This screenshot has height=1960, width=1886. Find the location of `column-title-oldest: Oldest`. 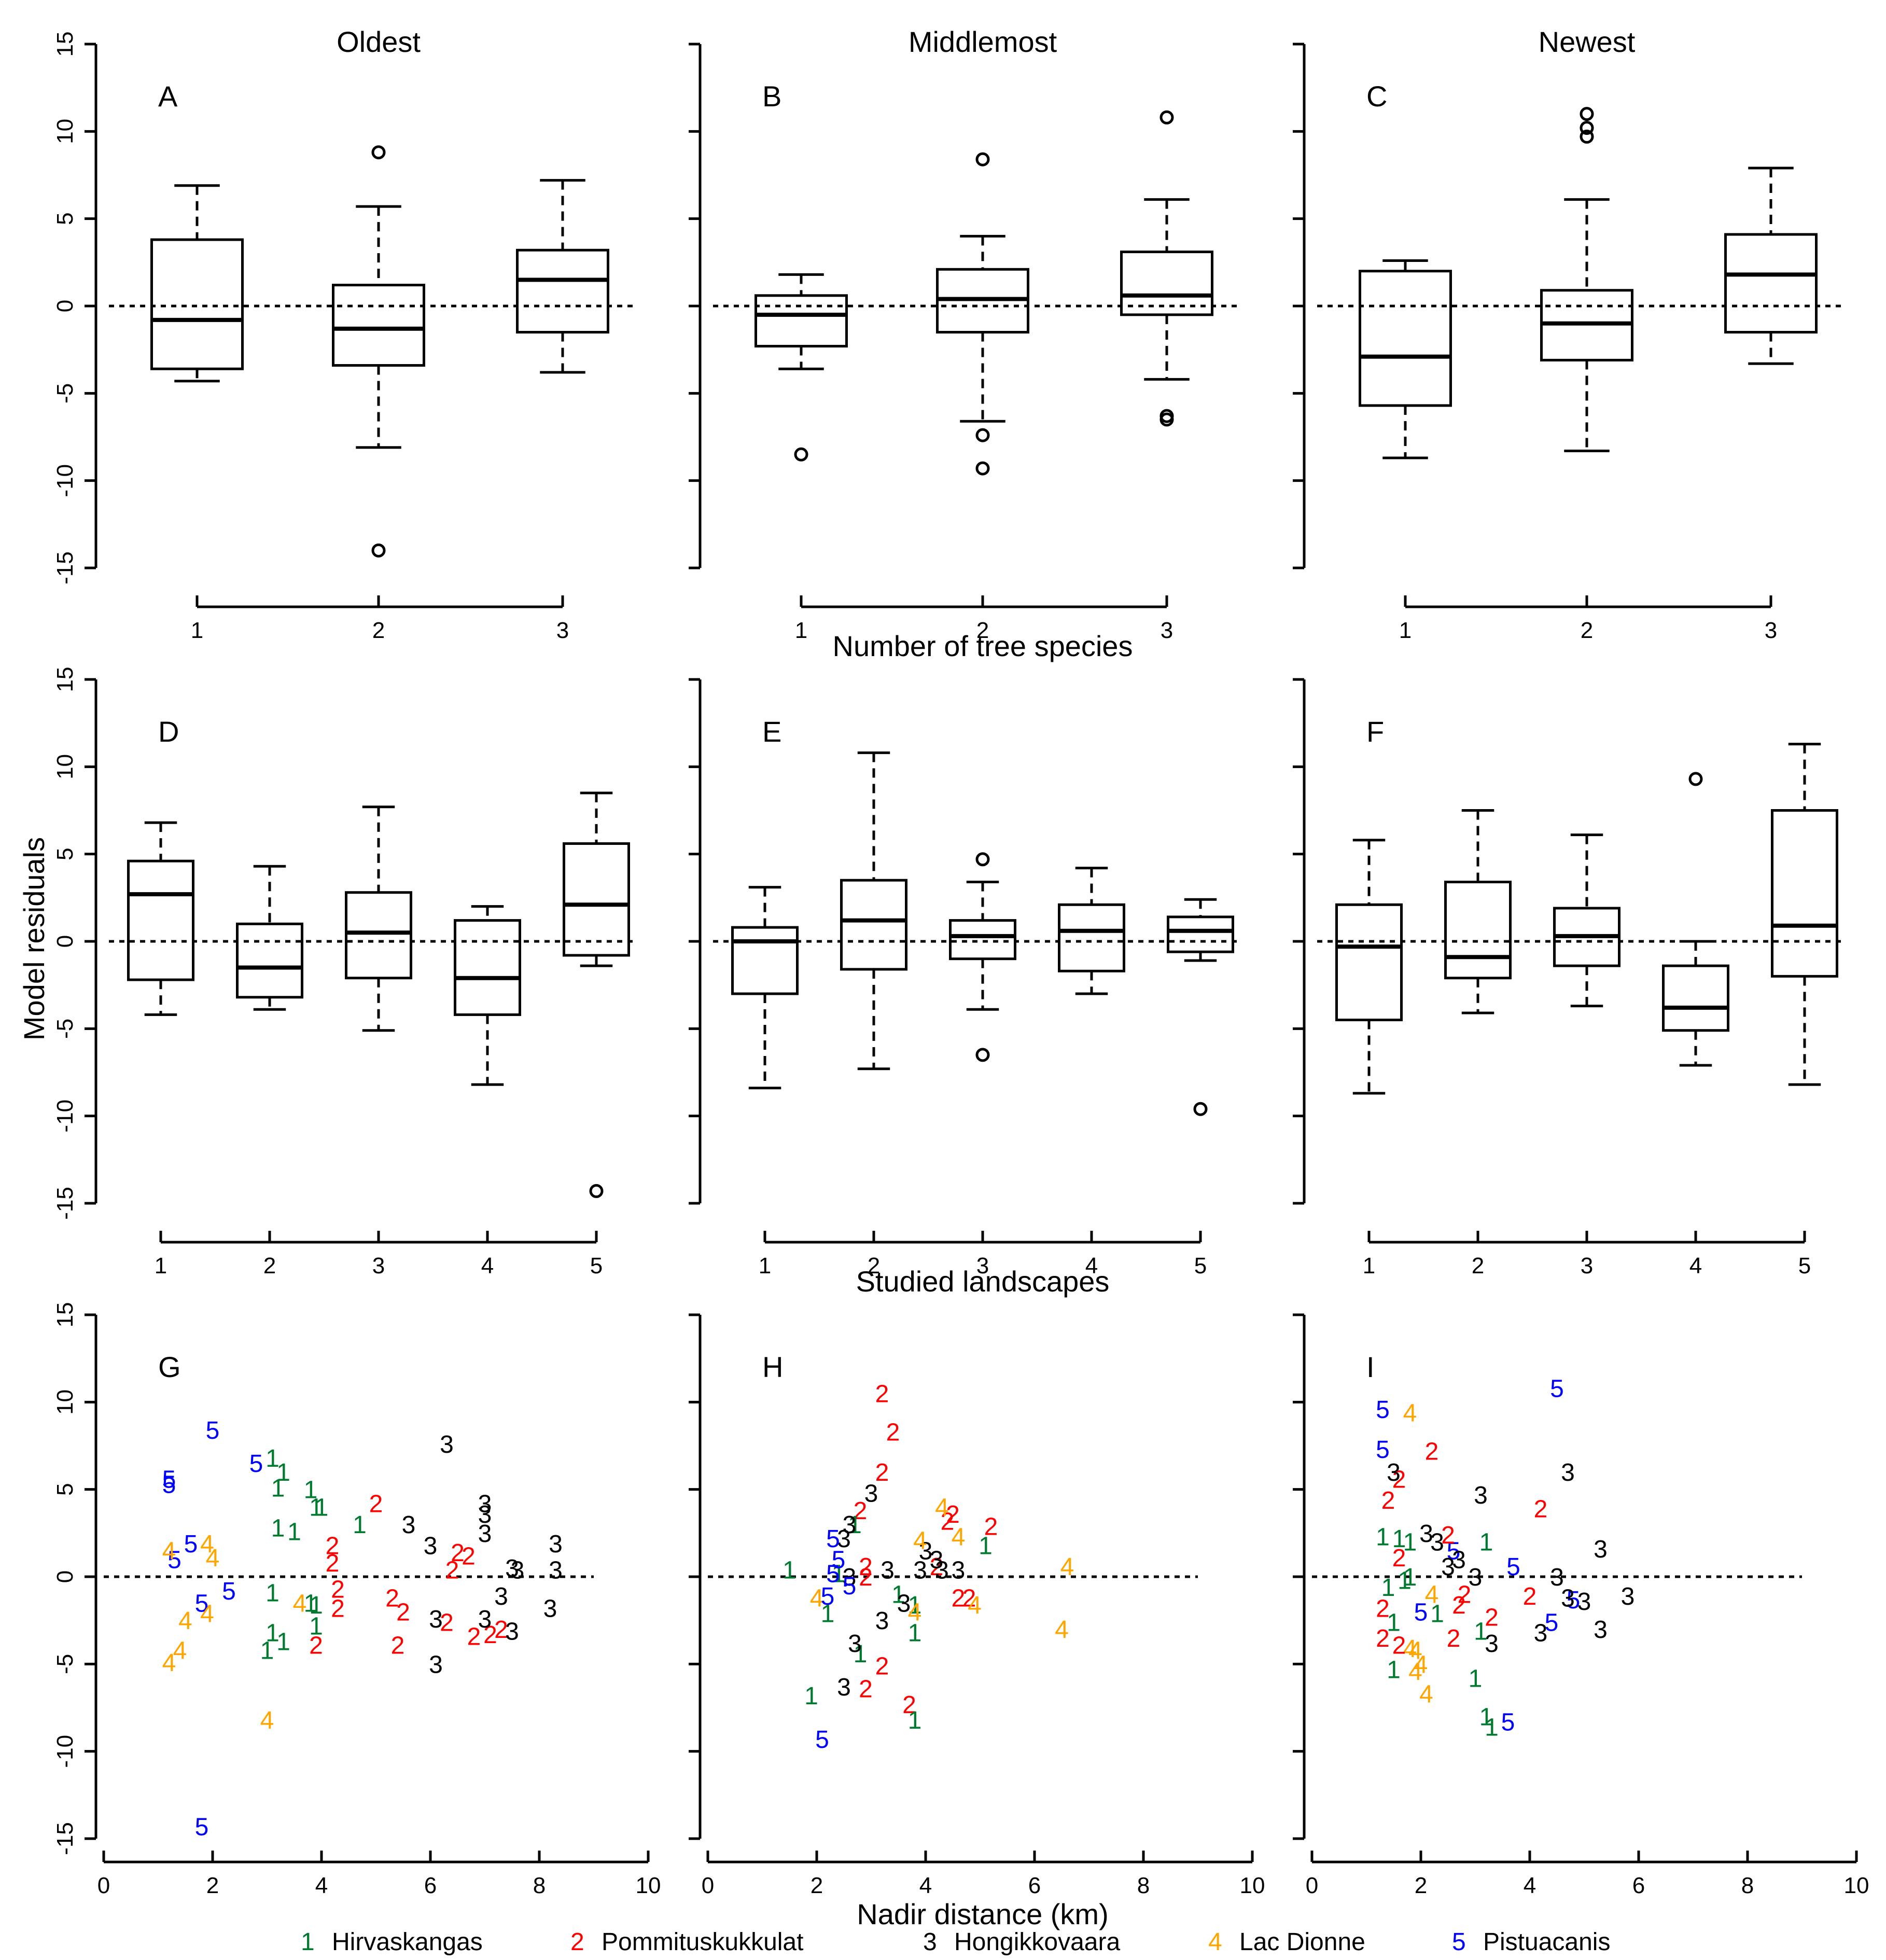

column-title-oldest: Oldest is located at coordinates (379, 41).